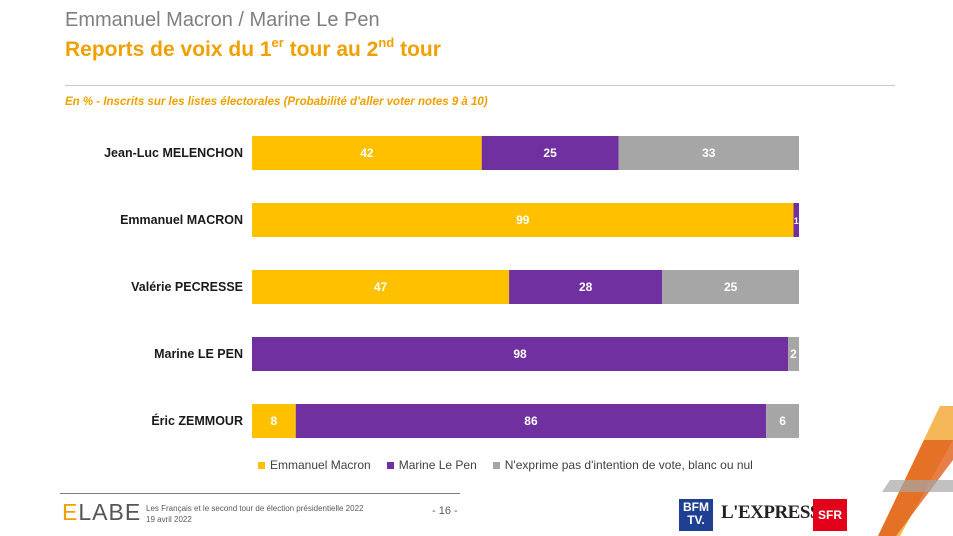 The image size is (953, 536). Describe the element at coordinates (480, 85) in the screenshot. I see `header-divider` at that location.